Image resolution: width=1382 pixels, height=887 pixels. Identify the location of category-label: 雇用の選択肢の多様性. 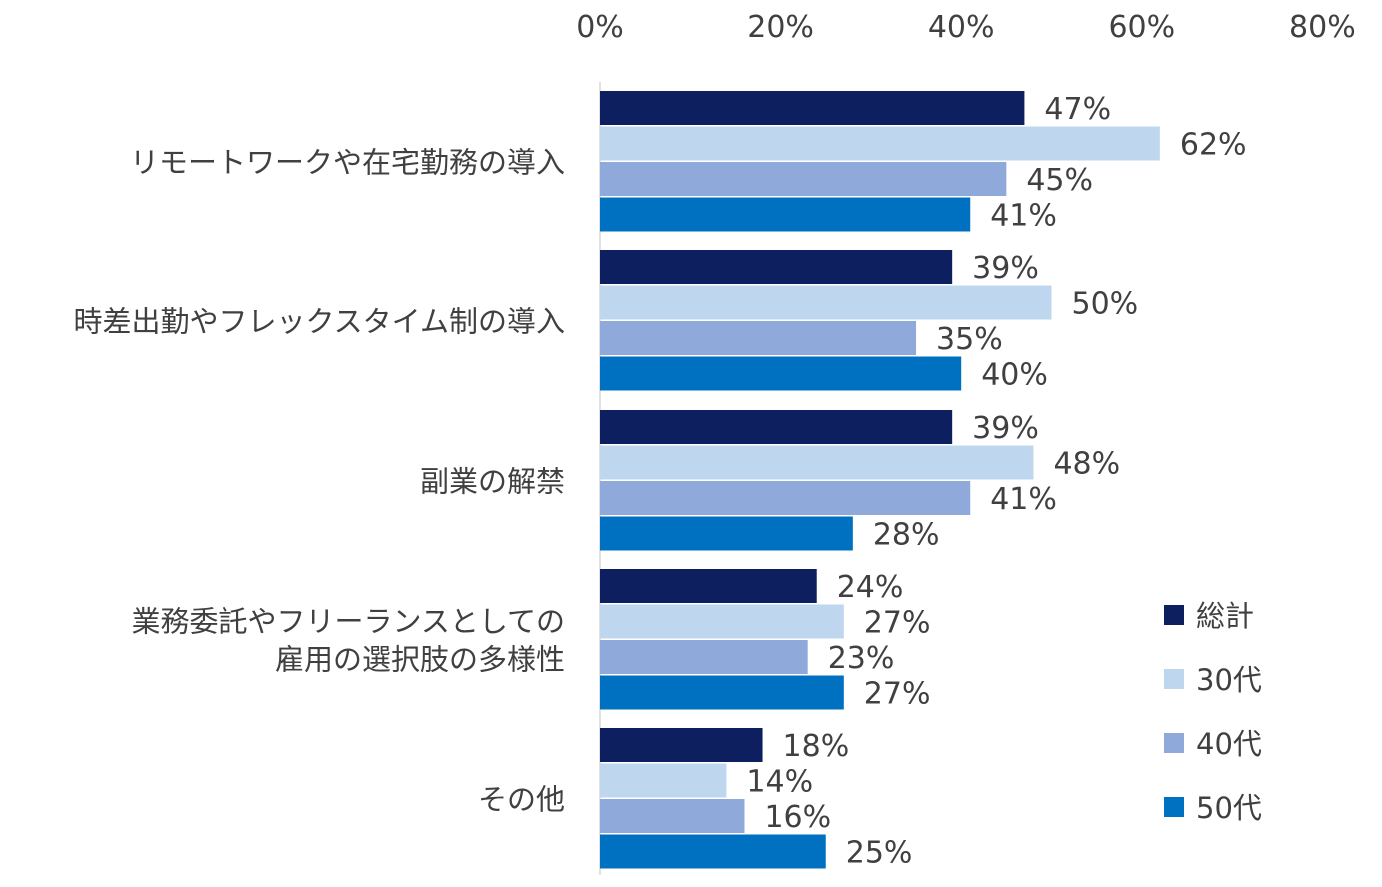
(420, 659).